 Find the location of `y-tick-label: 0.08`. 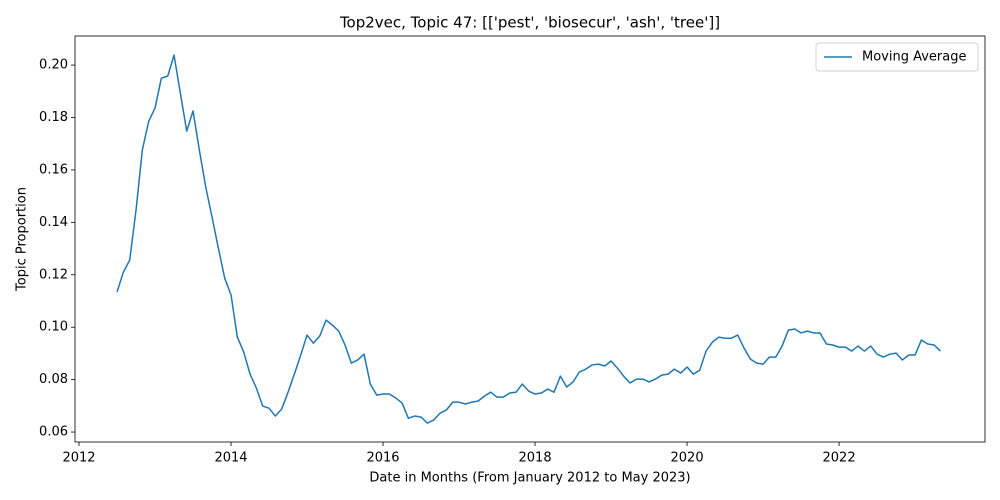

y-tick-label: 0.08 is located at coordinates (53, 379).